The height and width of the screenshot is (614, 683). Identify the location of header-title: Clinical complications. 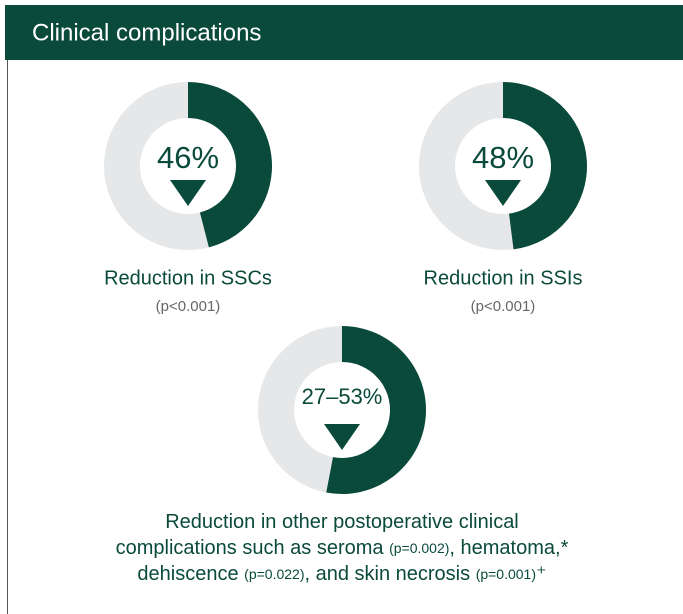
(146, 32).